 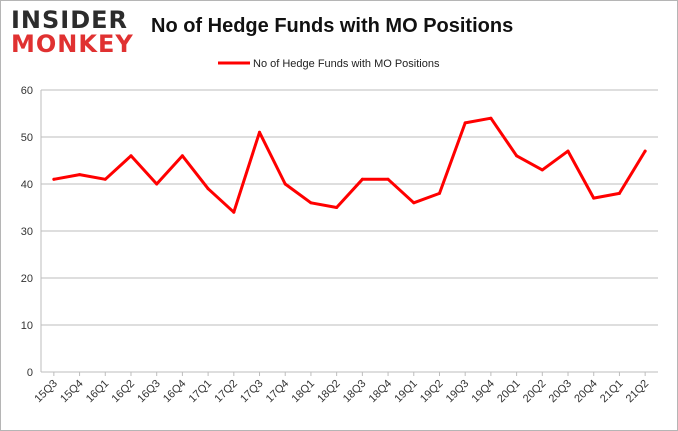 What do you see at coordinates (586, 392) in the screenshot?
I see `x-tick-label: 20Q4` at bounding box center [586, 392].